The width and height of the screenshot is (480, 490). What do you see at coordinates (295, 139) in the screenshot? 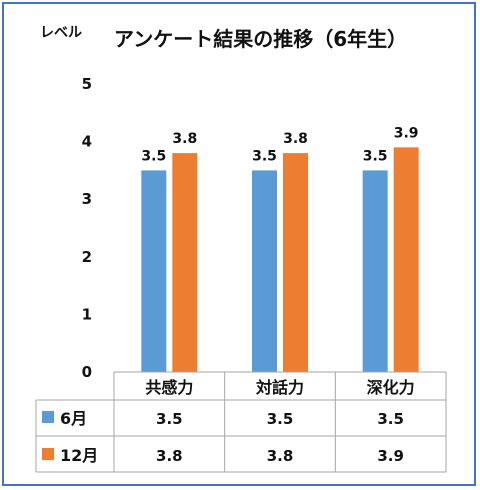
I see `data-label-dec-1: 3.8` at bounding box center [295, 139].